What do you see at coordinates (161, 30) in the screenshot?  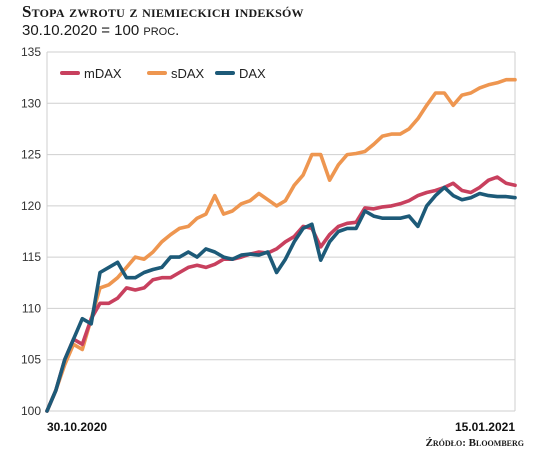 I see `subtitle-unit: proc.` at bounding box center [161, 30].